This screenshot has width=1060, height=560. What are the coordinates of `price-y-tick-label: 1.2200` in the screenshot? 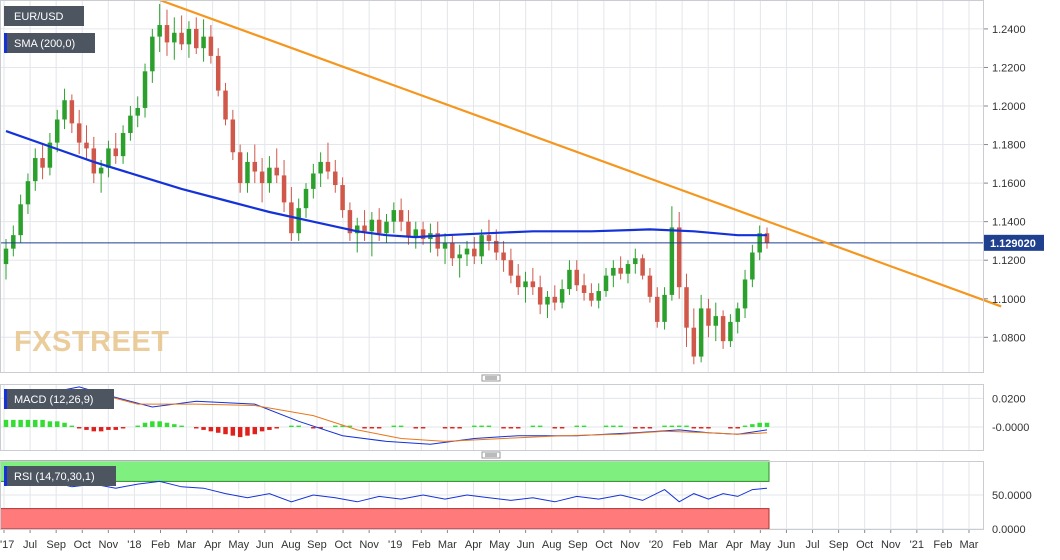 It's located at (1009, 68).